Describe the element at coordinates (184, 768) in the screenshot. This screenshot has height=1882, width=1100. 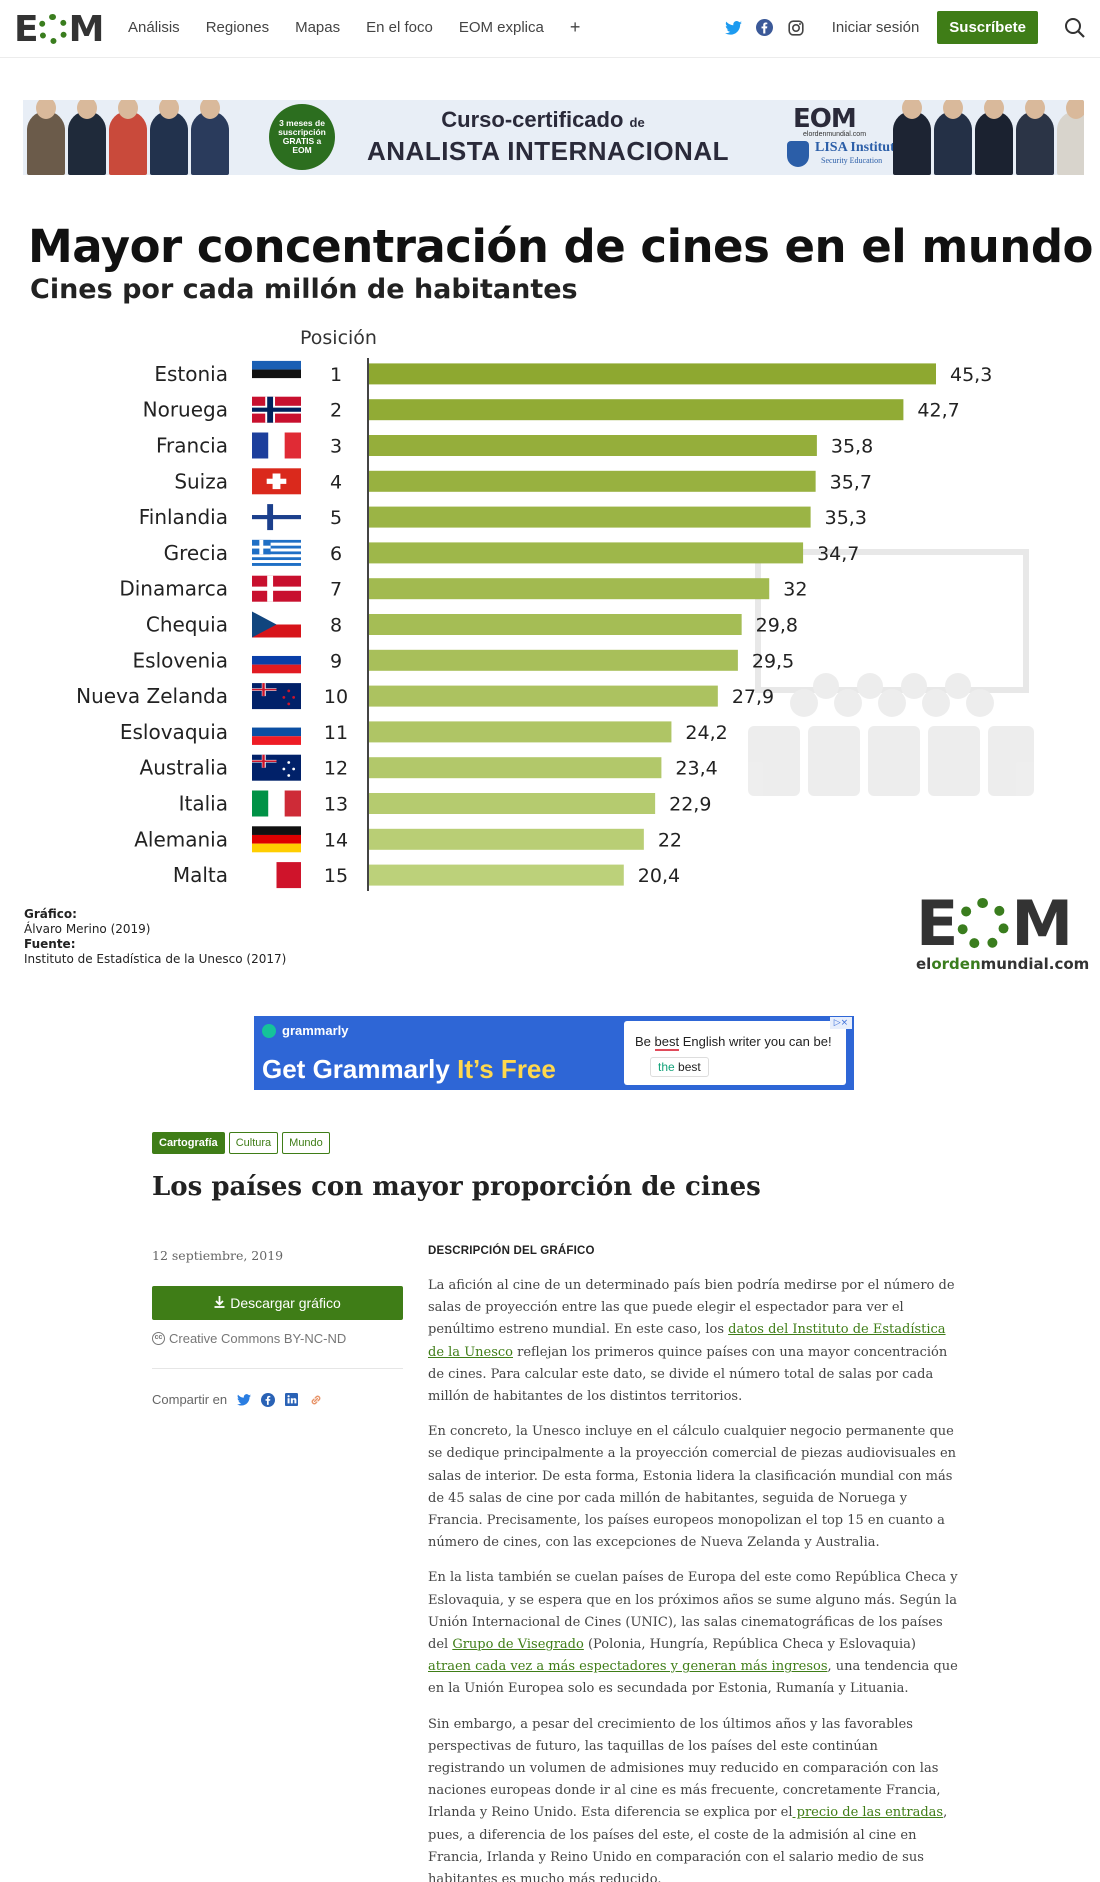
I see `country-label: Australia` at that location.